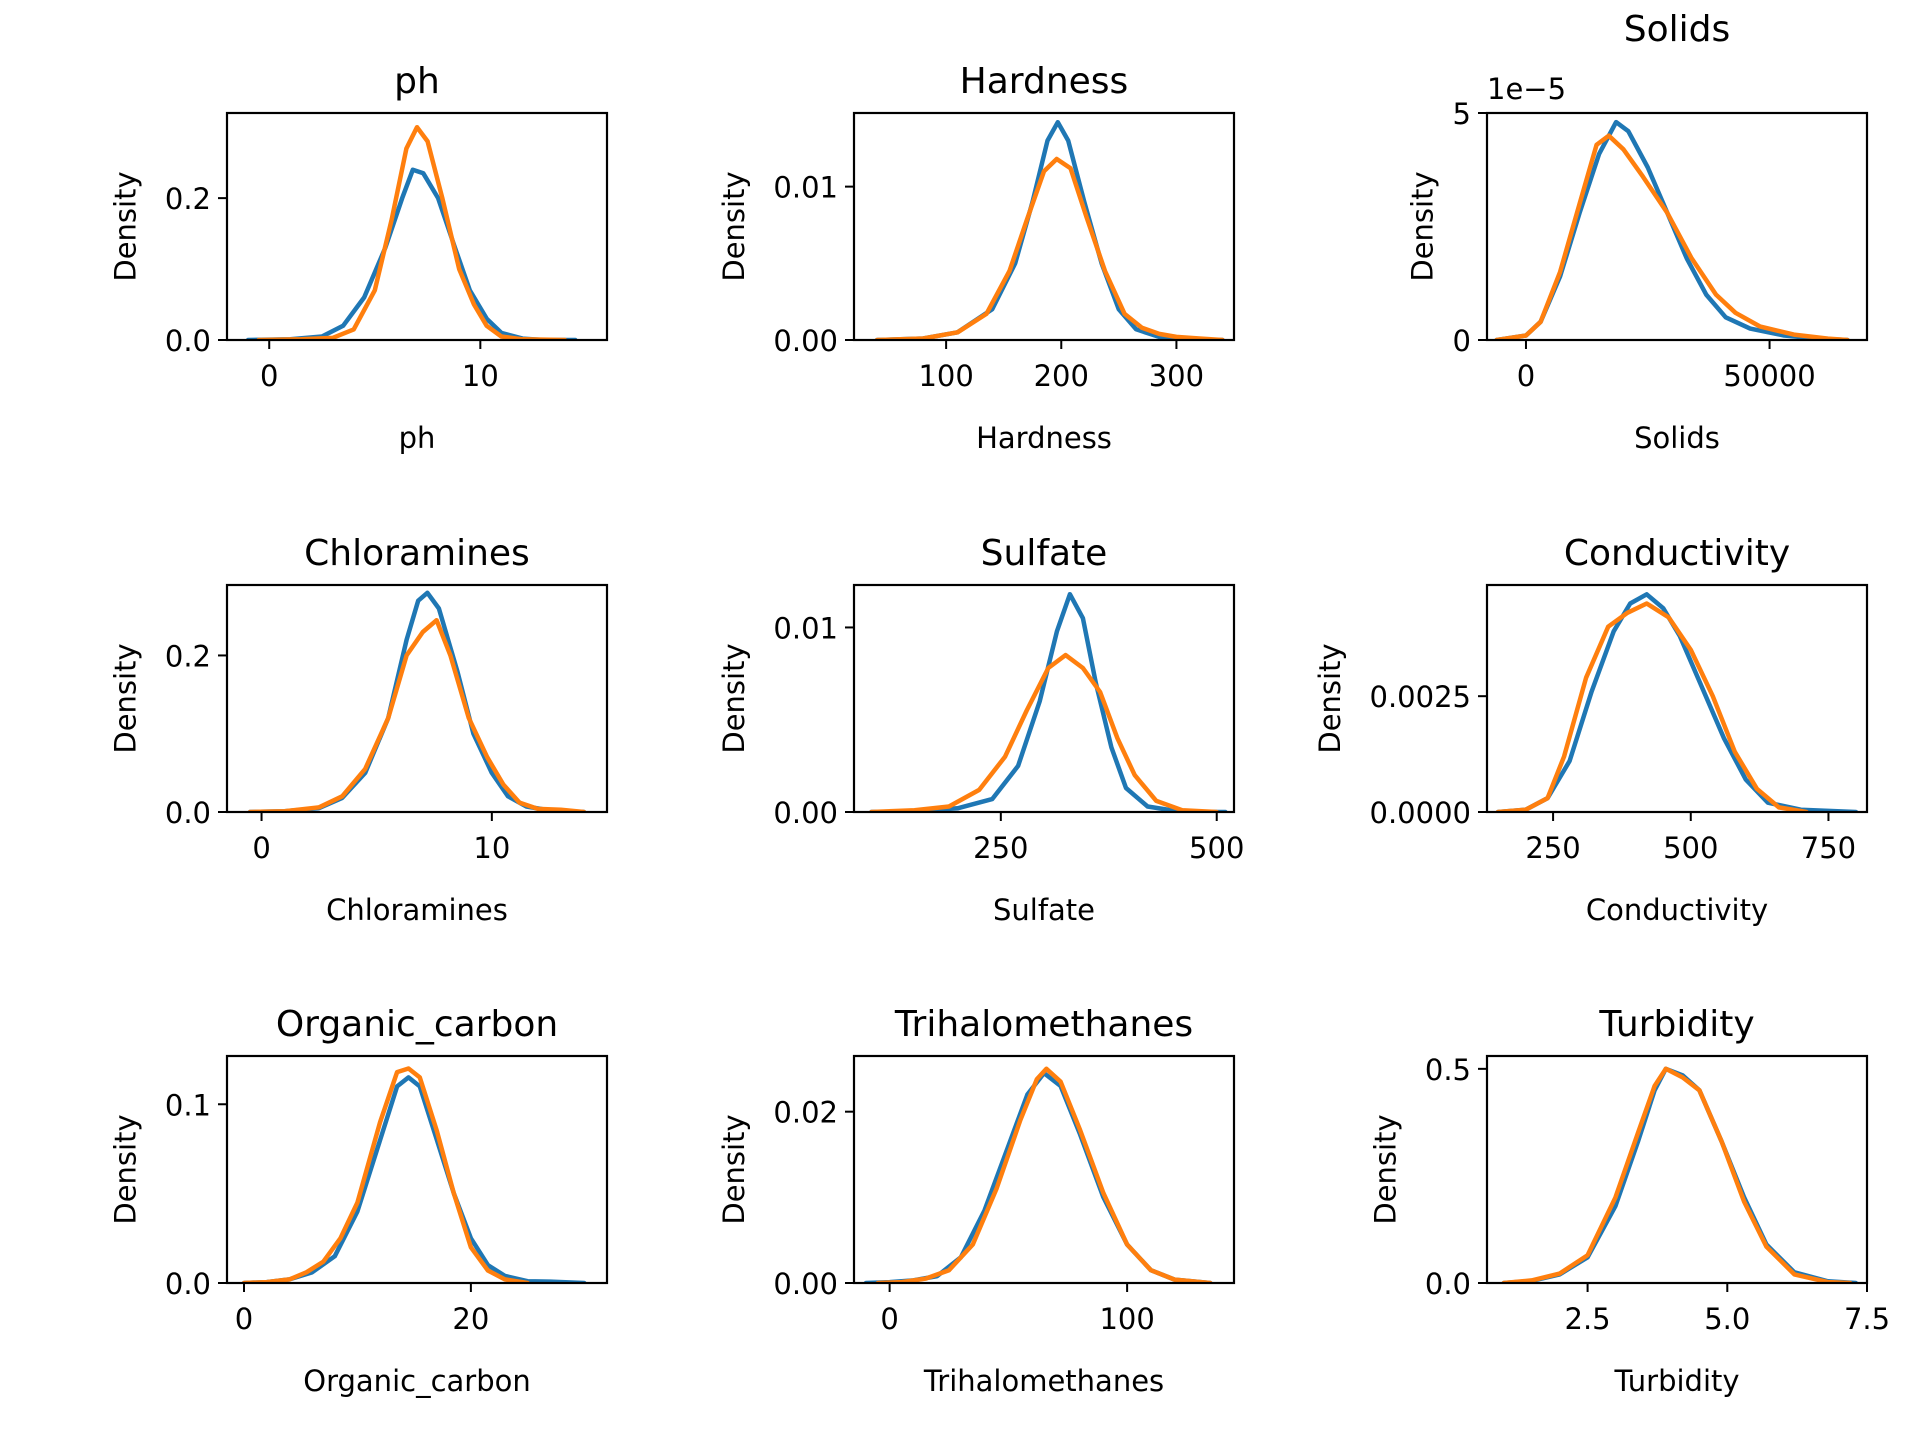 The height and width of the screenshot is (1440, 1920). Describe the element at coordinates (1828, 848) in the screenshot. I see `x-tick-label: 750` at that location.